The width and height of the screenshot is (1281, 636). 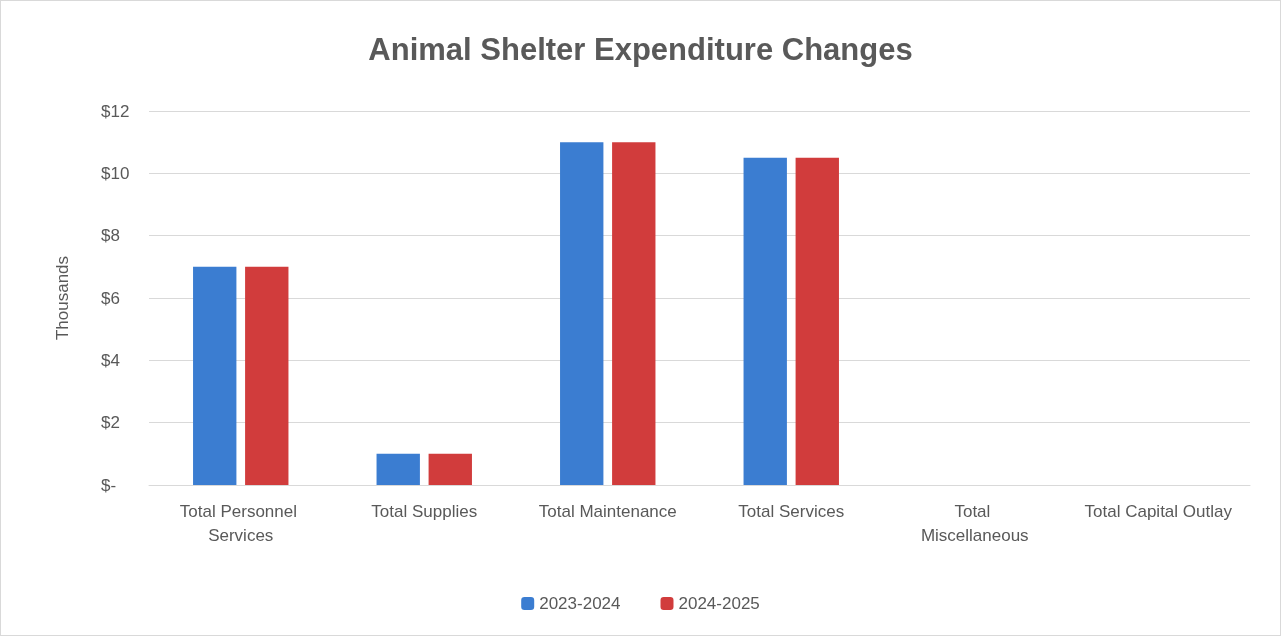 I want to click on x-tick-label: Total Capital Outlay, so click(x=1158, y=511).